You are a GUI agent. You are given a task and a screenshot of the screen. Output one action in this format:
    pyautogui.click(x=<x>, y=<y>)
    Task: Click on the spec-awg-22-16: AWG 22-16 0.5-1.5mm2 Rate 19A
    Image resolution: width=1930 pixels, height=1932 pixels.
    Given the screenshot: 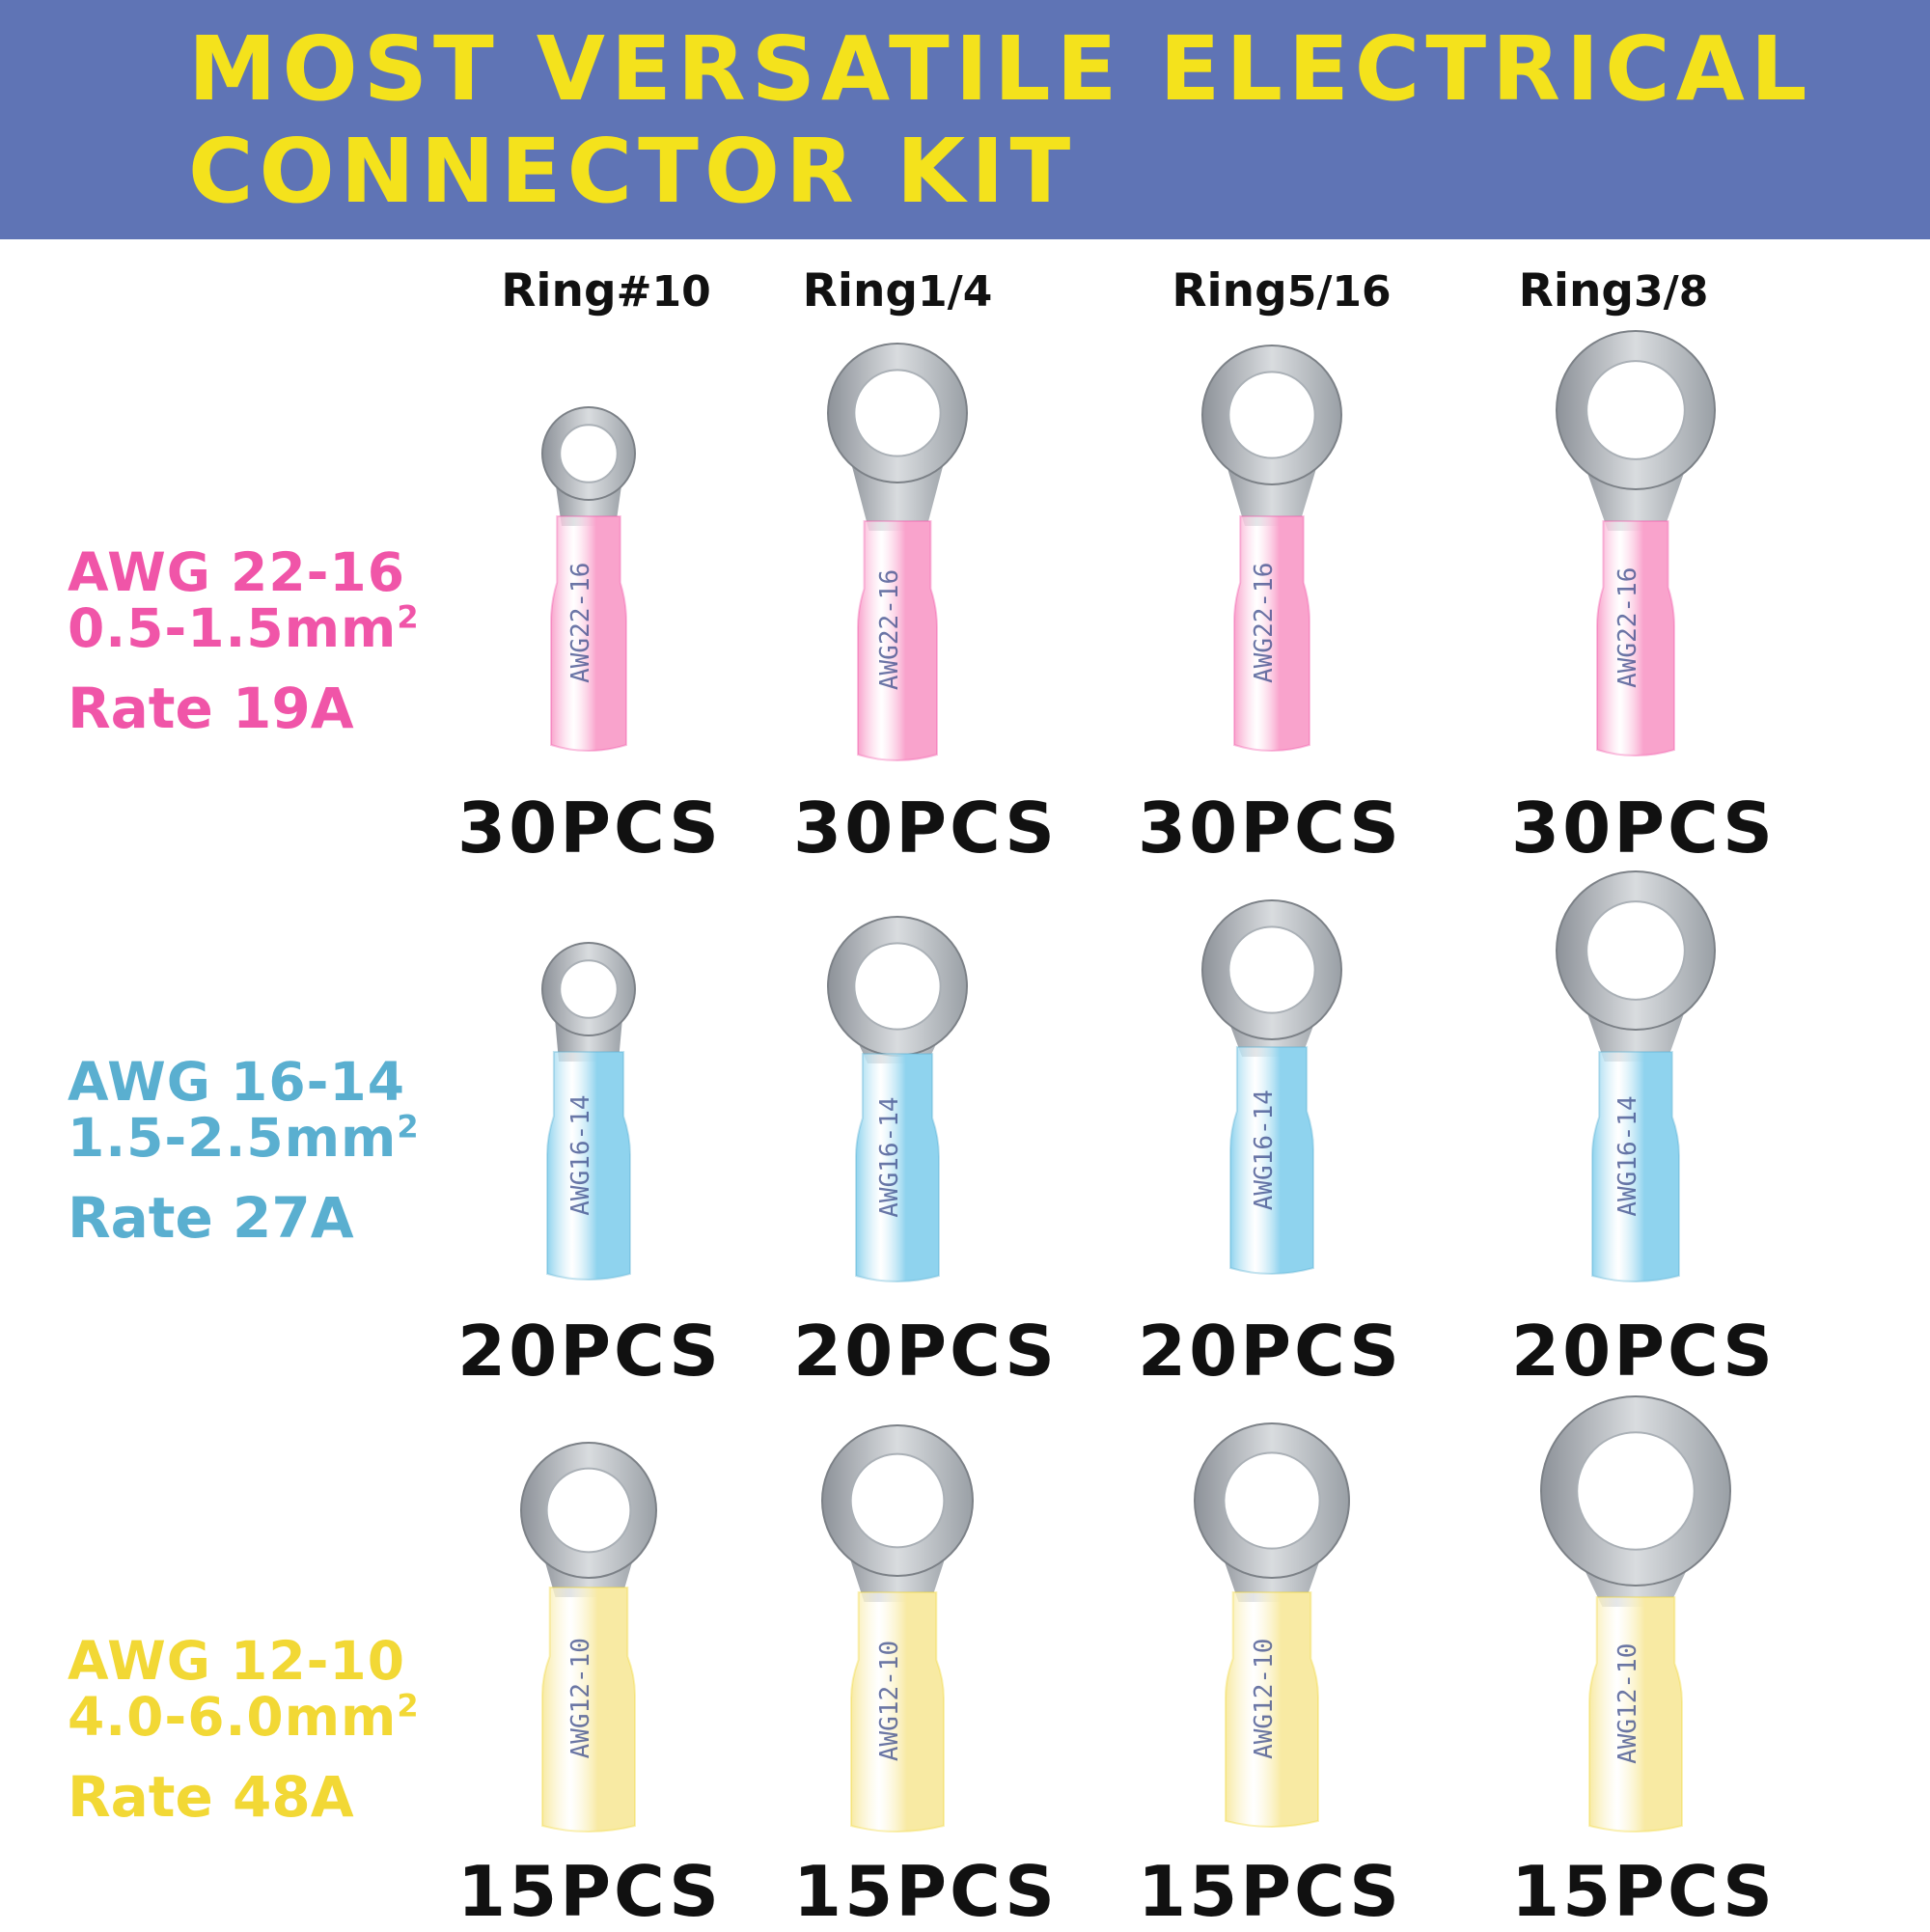 What is the action you would take?
    pyautogui.click(x=243, y=641)
    